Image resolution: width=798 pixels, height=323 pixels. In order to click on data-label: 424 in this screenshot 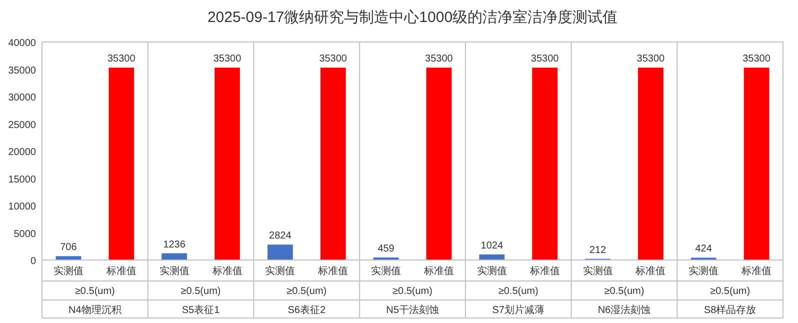, I will do `click(703, 249)`.